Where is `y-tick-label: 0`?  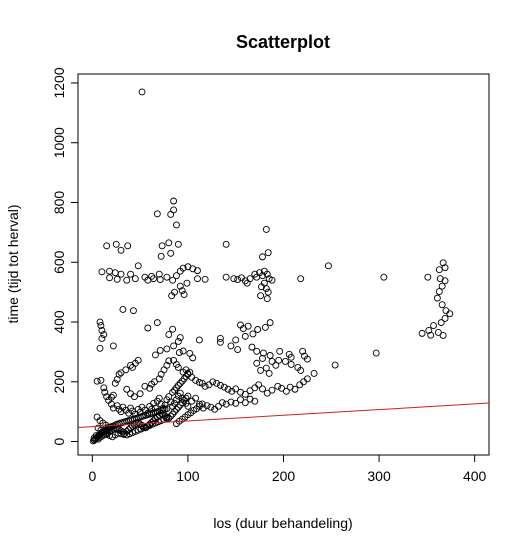 y-tick-label: 0 is located at coordinates (59, 441).